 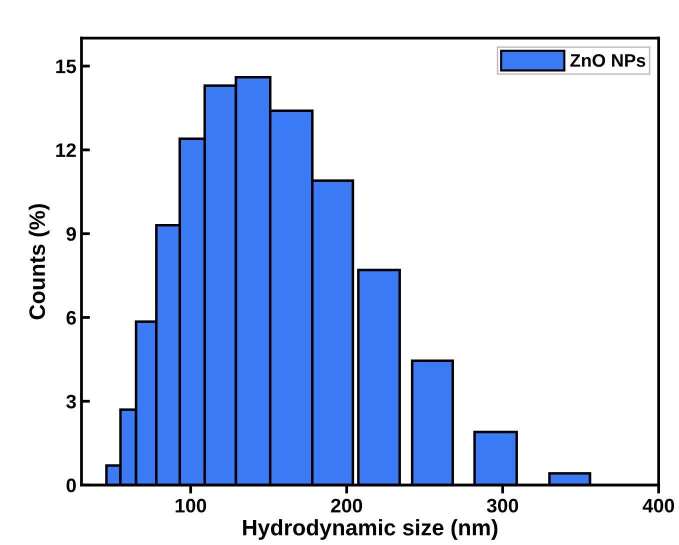 What do you see at coordinates (71, 317) in the screenshot?
I see `y-tick-label: 6` at bounding box center [71, 317].